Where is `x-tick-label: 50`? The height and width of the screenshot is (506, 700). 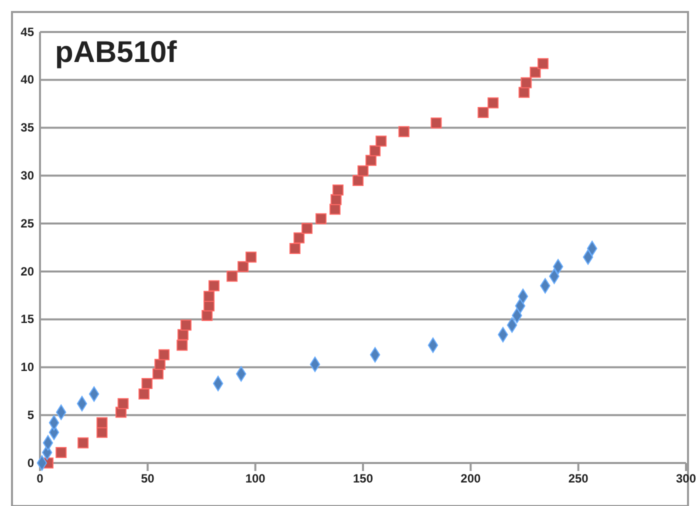
x-tick-label: 50 is located at coordinates (147, 479).